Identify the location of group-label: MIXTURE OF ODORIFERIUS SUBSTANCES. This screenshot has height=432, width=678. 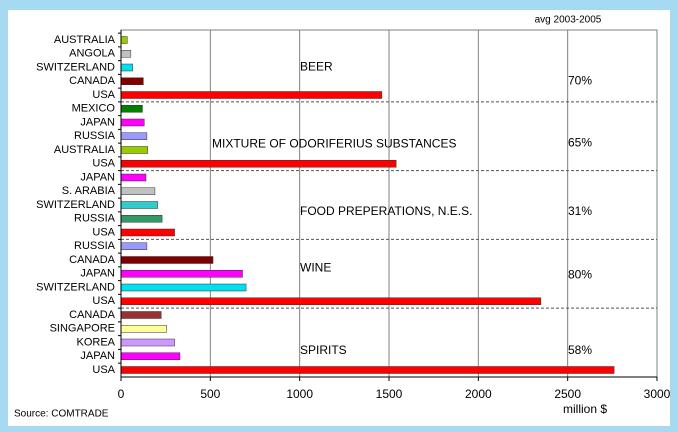
(334, 144).